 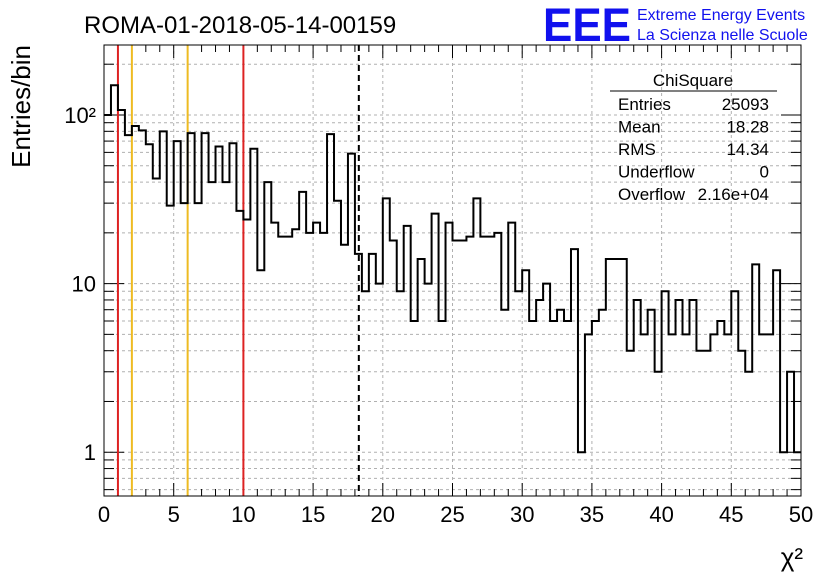 I want to click on stats-title: ChiSquare, so click(x=693, y=80).